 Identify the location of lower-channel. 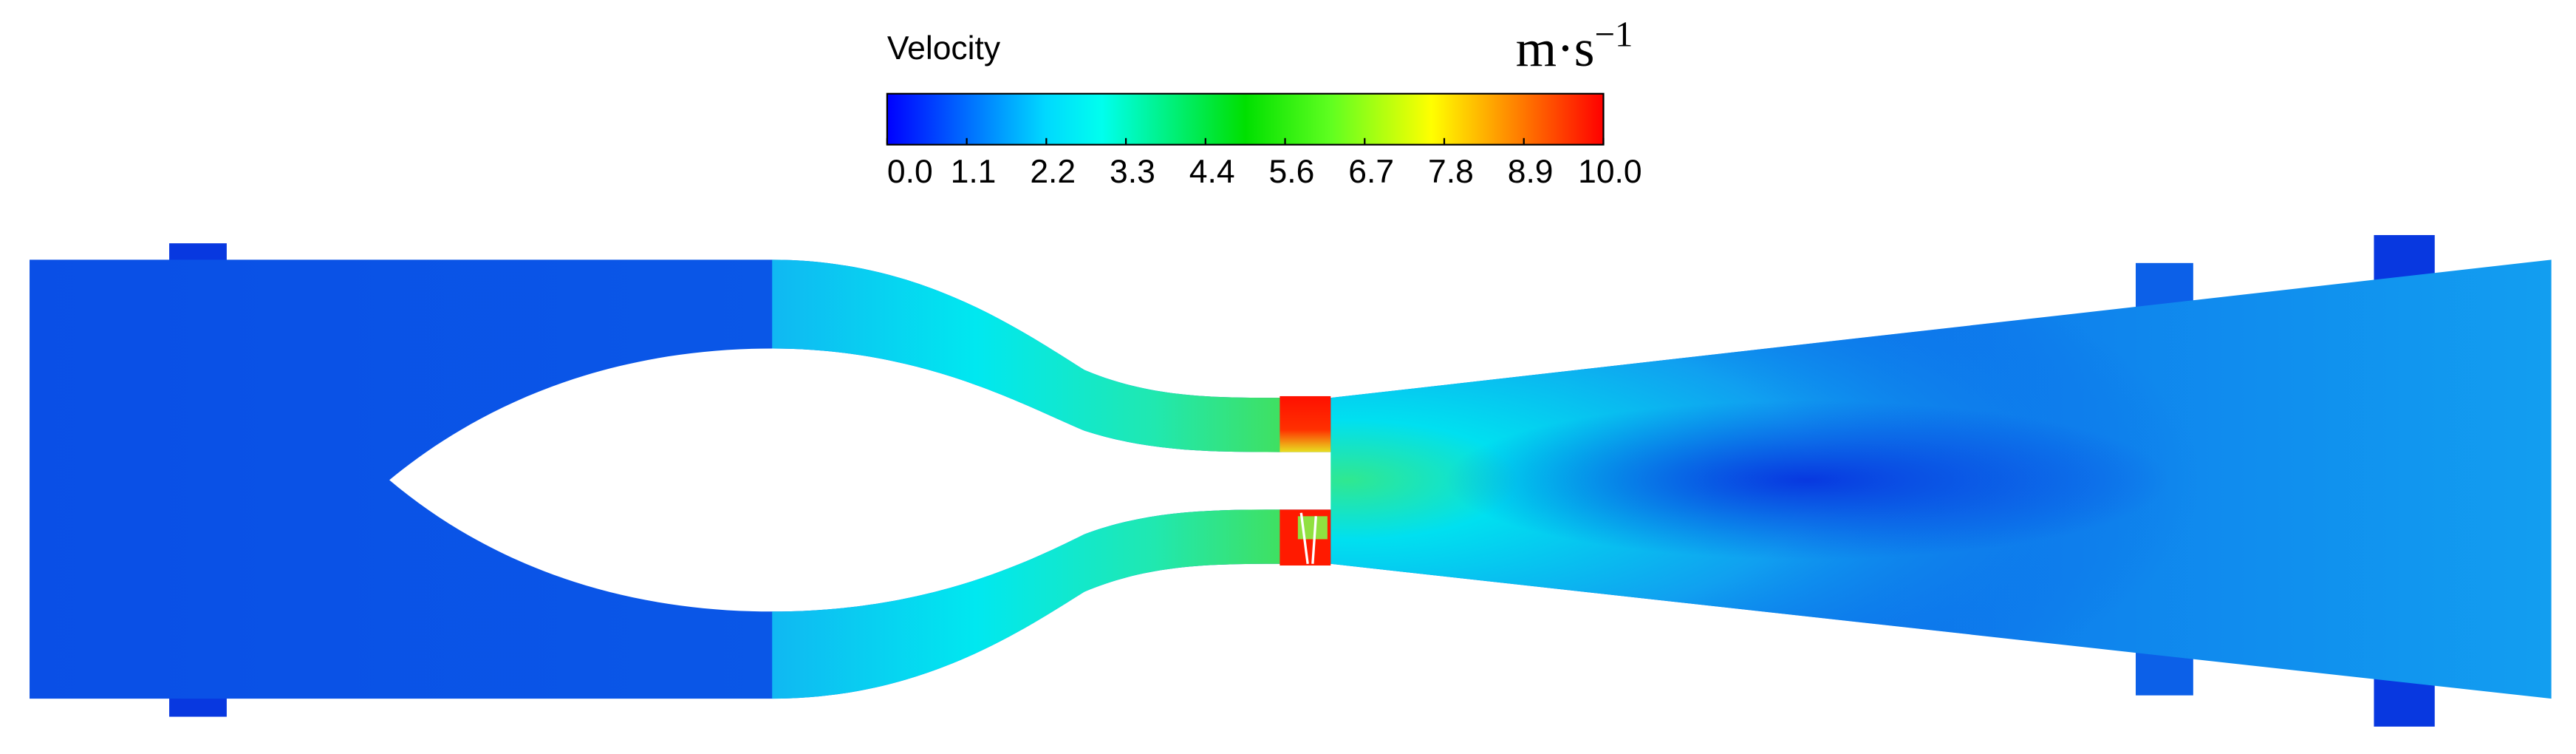
(1027, 604).